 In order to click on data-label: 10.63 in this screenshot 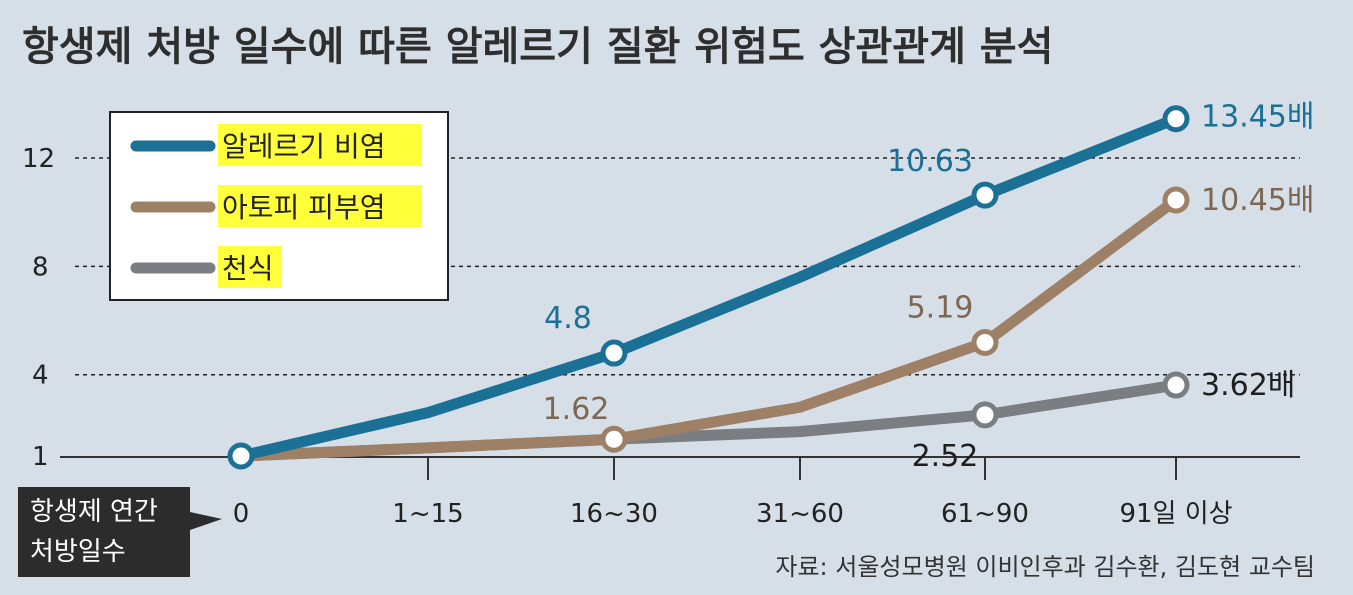, I will do `click(930, 161)`.